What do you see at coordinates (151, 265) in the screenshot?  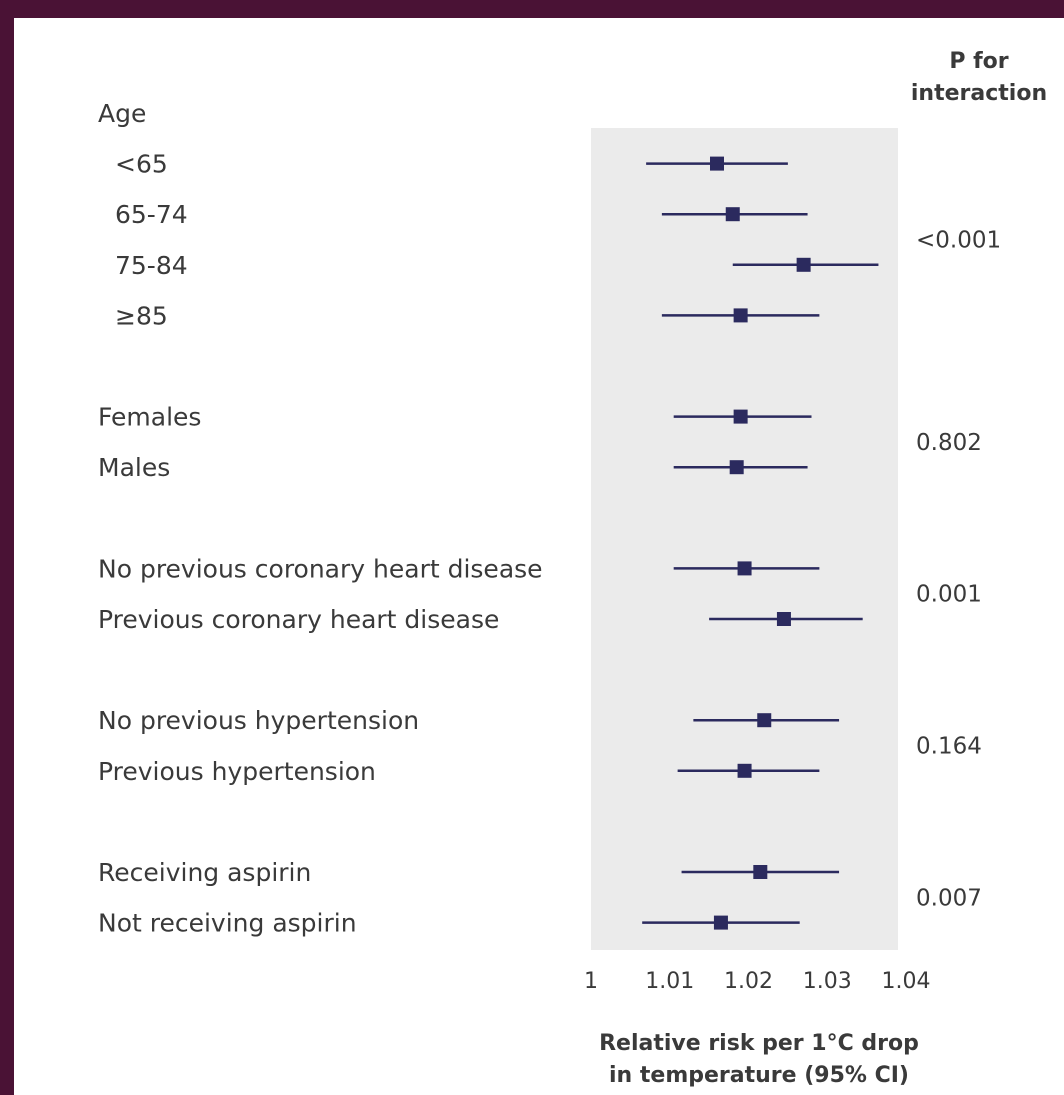 I see `row-label: 75-84` at bounding box center [151, 265].